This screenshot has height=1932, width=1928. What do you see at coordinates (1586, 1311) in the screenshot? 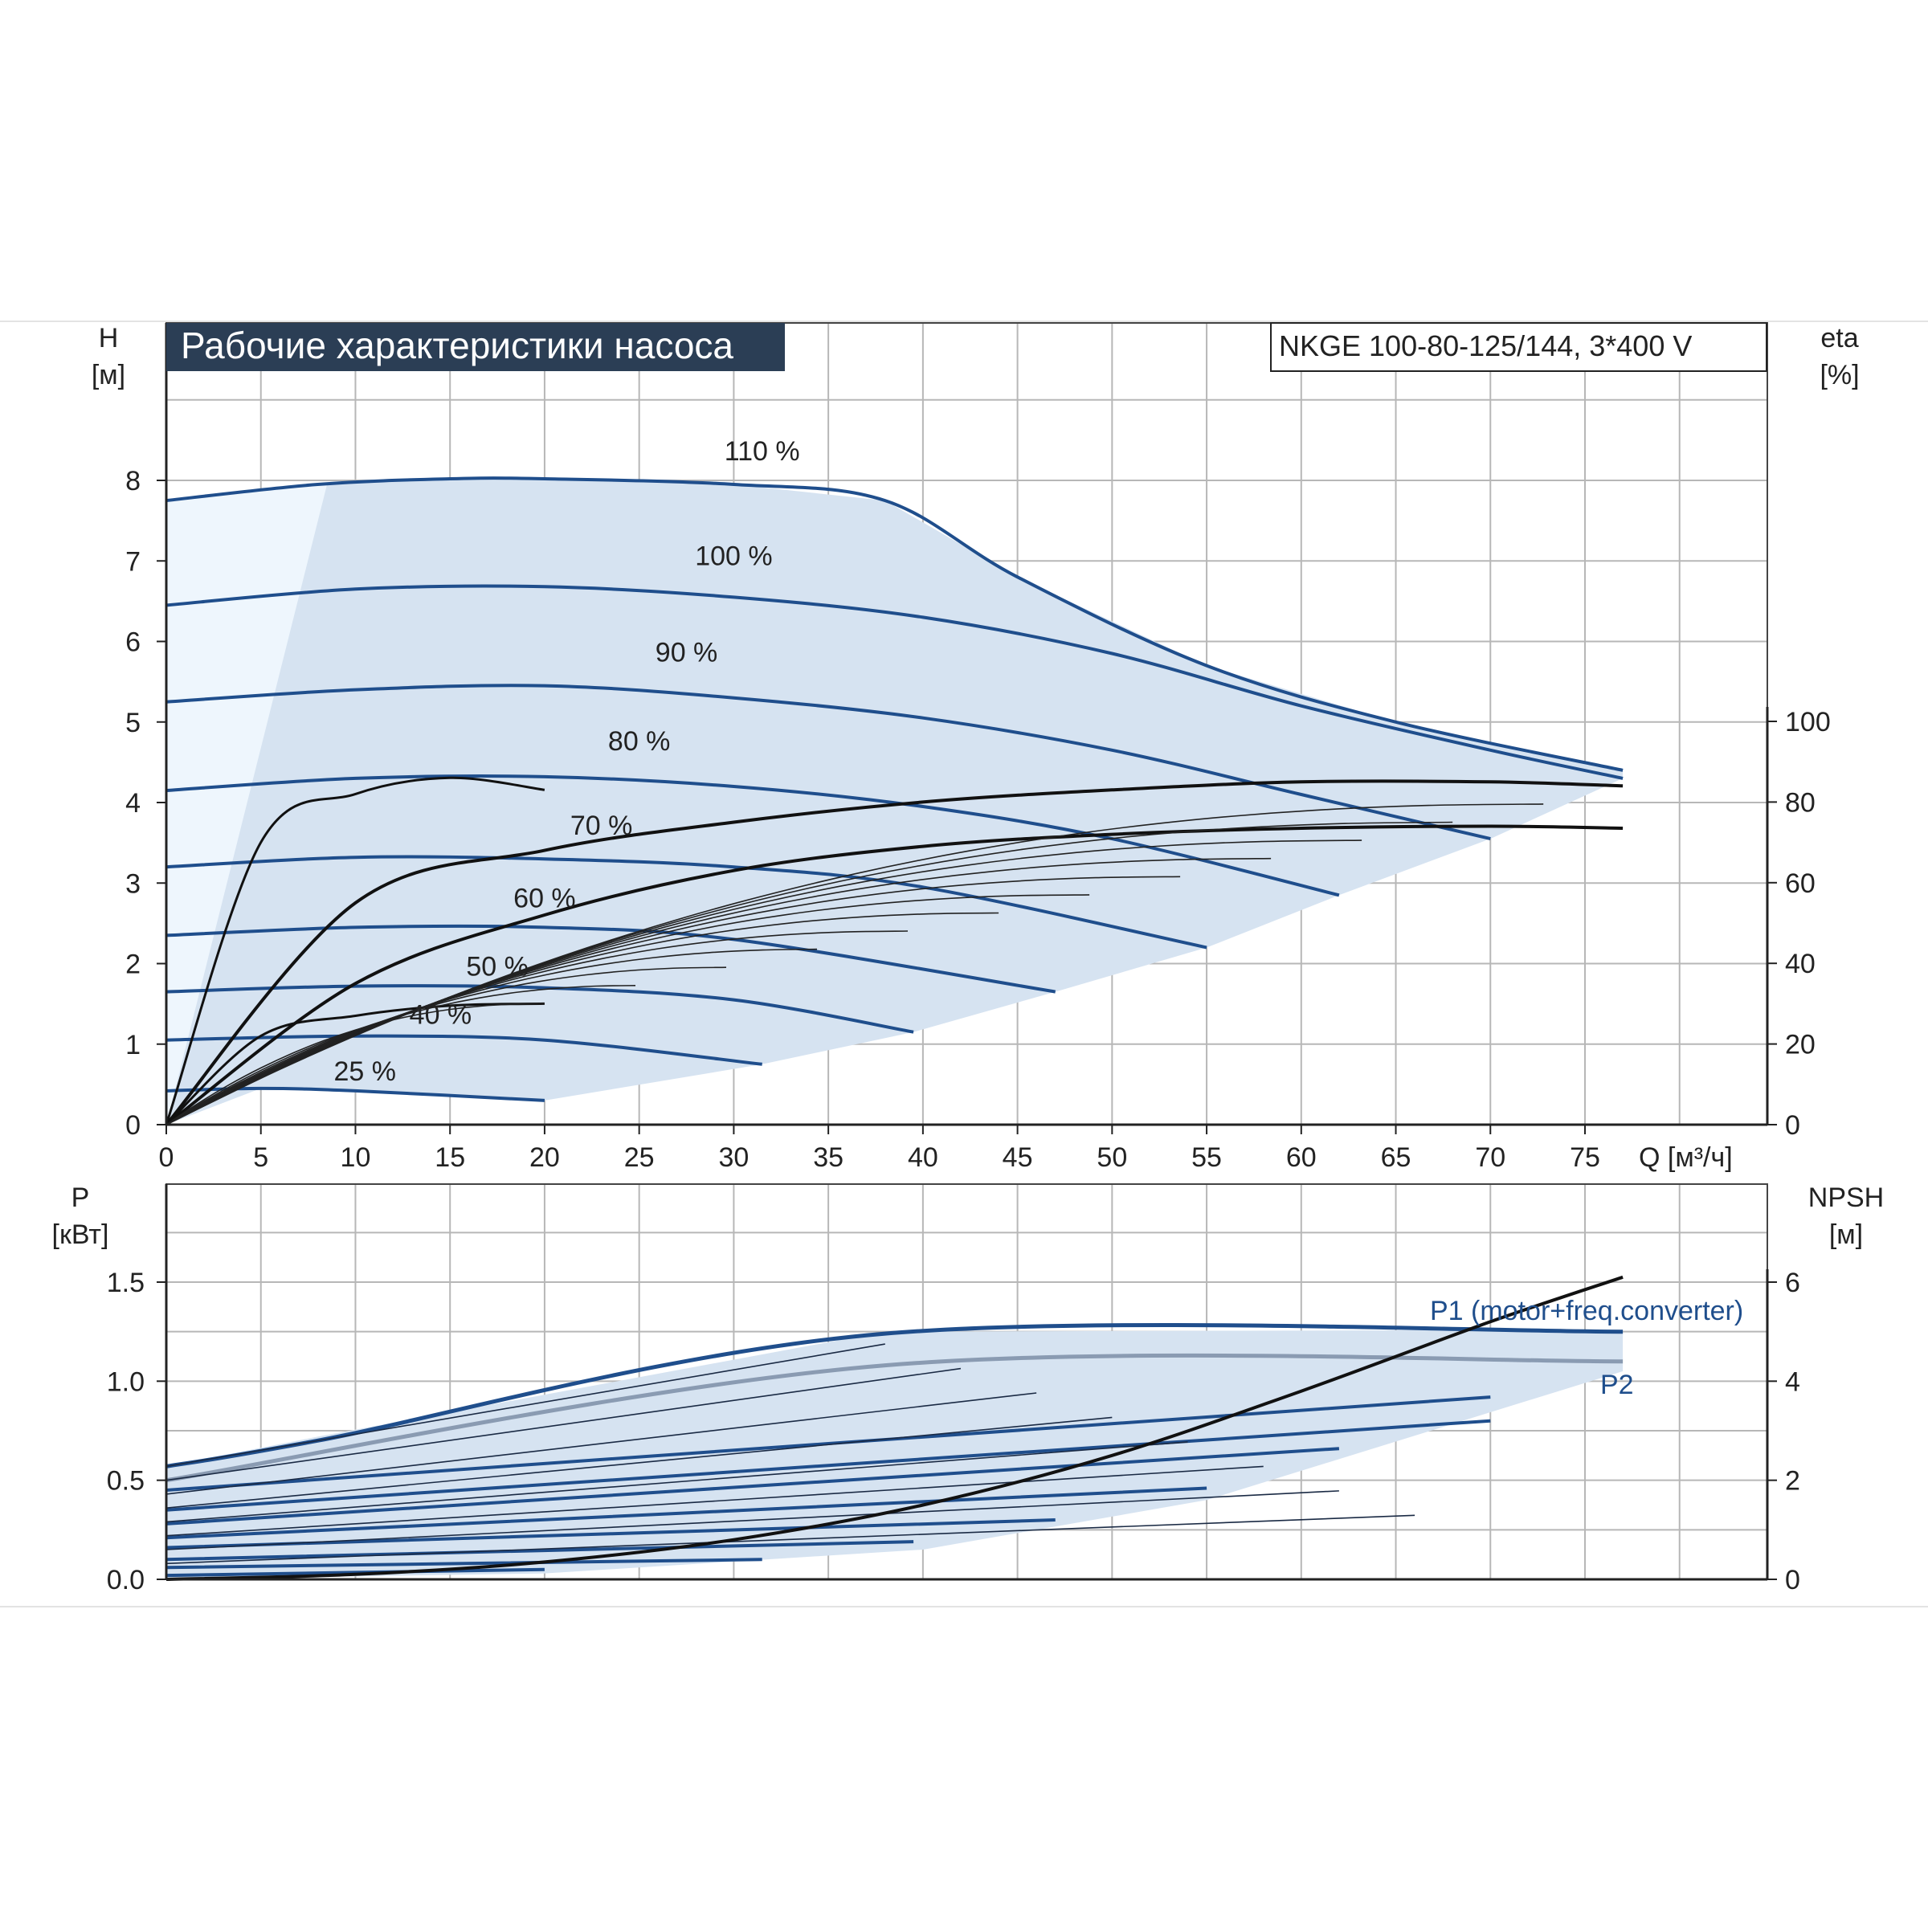
I see `legend-p1: P1 (motor+freq.converter)` at bounding box center [1586, 1311].